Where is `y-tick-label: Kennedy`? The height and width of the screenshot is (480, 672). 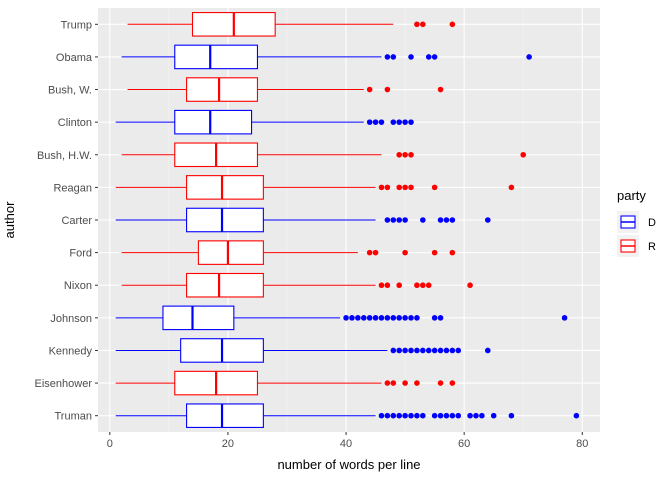
y-tick-label: Kennedy is located at coordinates (71, 351).